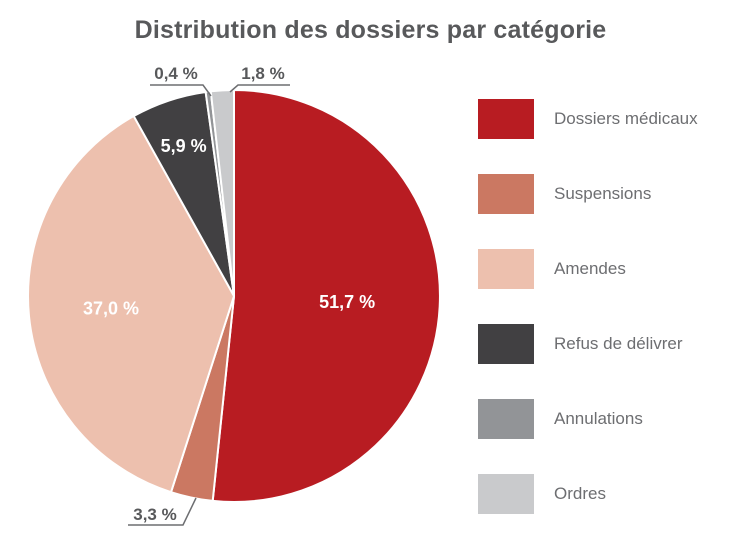 The width and height of the screenshot is (741, 554). Describe the element at coordinates (626, 118) in the screenshot. I see `legend-label: Dossiers médicaux` at that location.